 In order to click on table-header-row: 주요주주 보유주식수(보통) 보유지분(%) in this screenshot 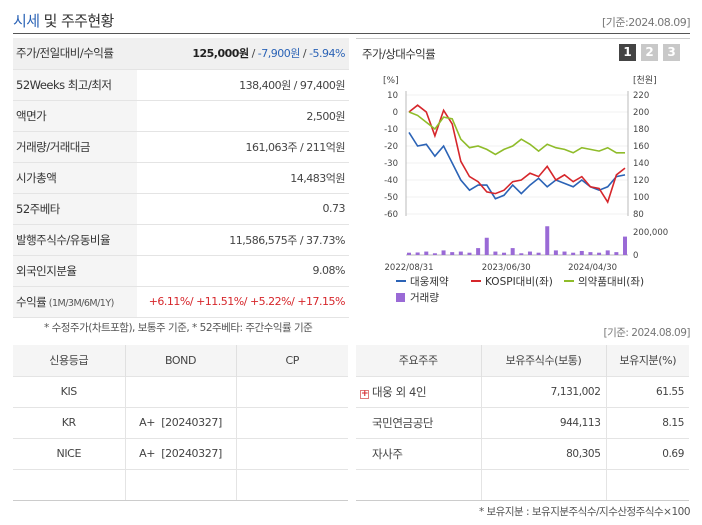, I will do `click(522, 360)`.